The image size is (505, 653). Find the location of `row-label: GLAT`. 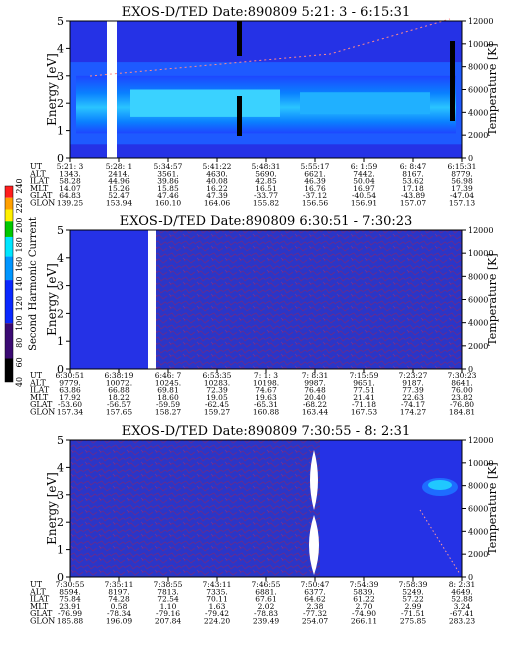

row-label: GLAT is located at coordinates (41, 613).